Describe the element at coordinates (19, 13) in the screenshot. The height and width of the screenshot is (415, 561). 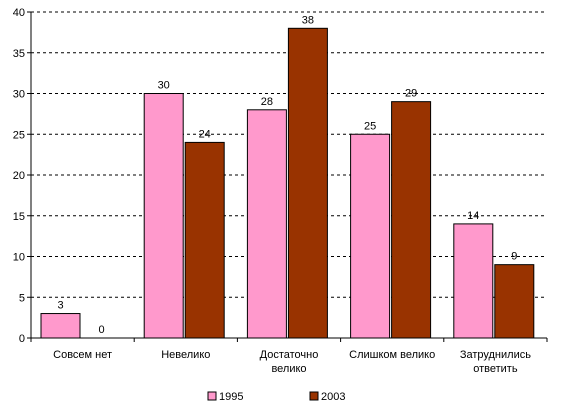
I see `y-tick-label: 40` at that location.